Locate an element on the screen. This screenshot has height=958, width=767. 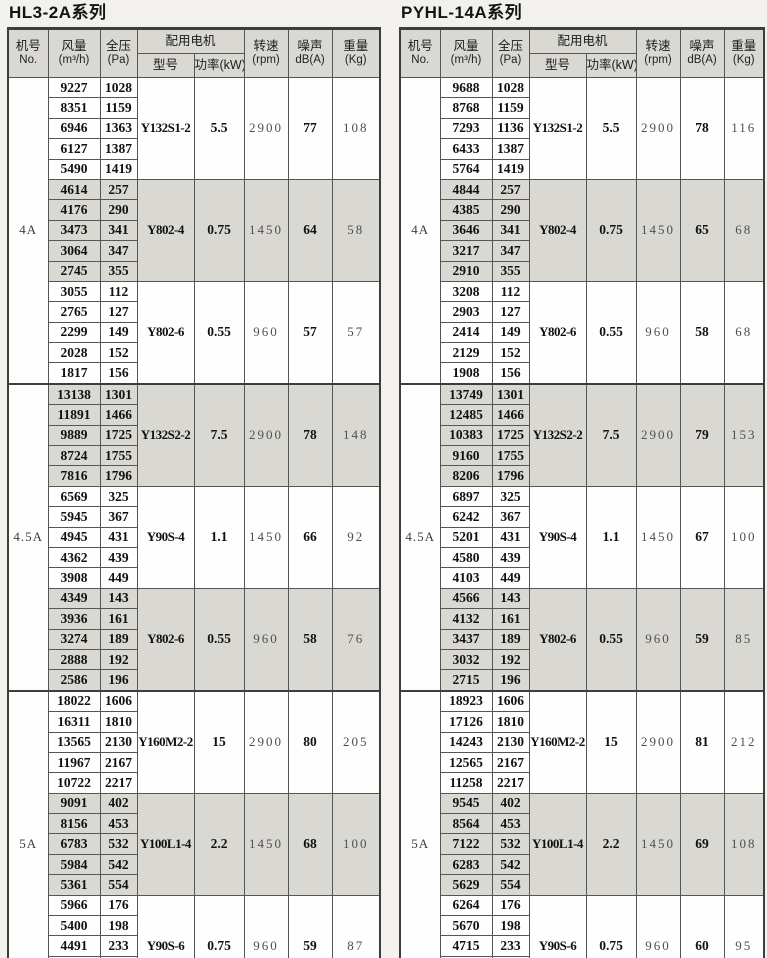
weight-value: 92 is located at coordinates (356, 537).